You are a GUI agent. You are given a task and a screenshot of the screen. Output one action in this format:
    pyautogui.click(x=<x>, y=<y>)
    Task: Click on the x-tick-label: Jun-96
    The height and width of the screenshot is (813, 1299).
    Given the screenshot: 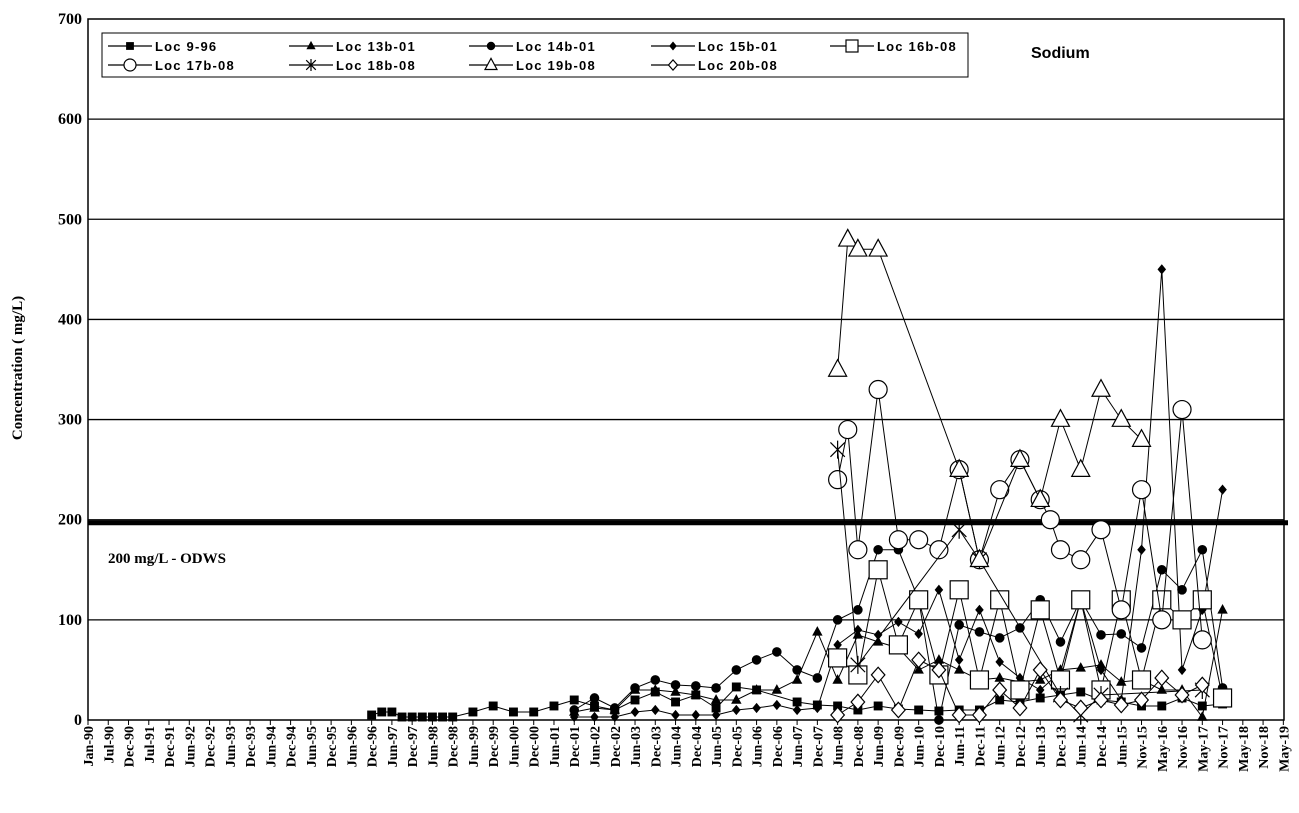 What is the action you would take?
    pyautogui.click(x=352, y=746)
    